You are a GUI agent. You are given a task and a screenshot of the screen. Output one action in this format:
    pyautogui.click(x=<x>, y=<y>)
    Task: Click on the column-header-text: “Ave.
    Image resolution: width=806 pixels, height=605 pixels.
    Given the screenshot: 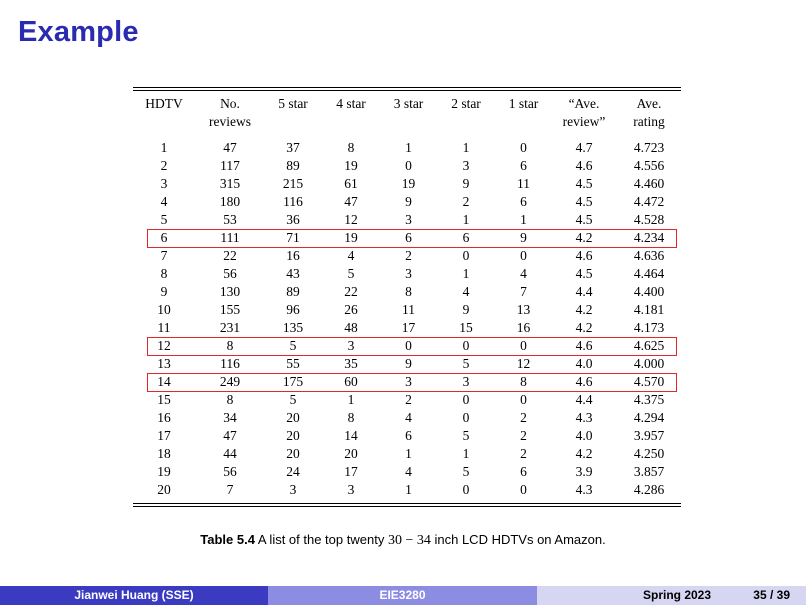 What is the action you would take?
    pyautogui.click(x=584, y=103)
    